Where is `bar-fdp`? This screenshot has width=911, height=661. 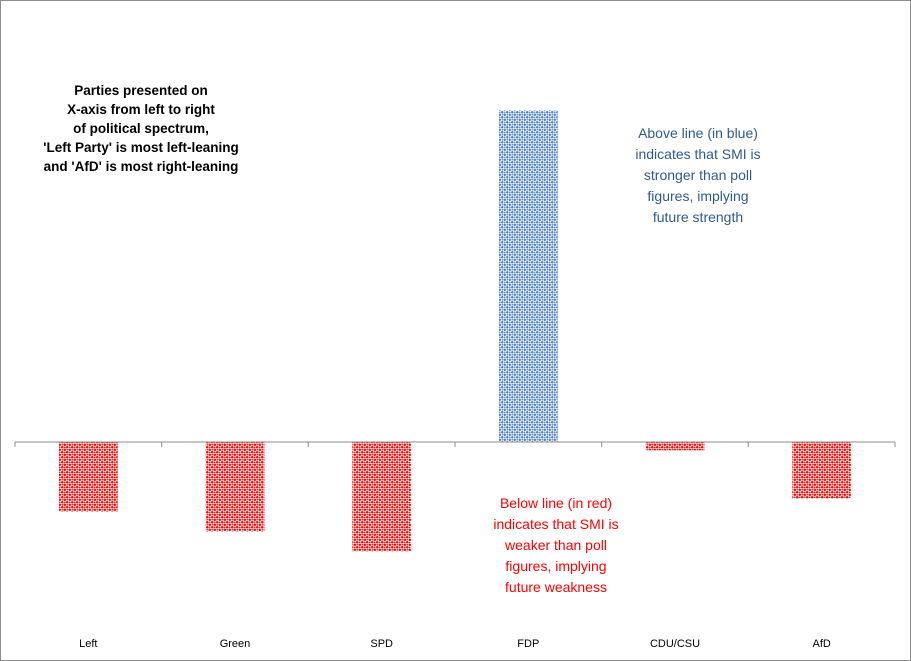
bar-fdp is located at coordinates (528, 276).